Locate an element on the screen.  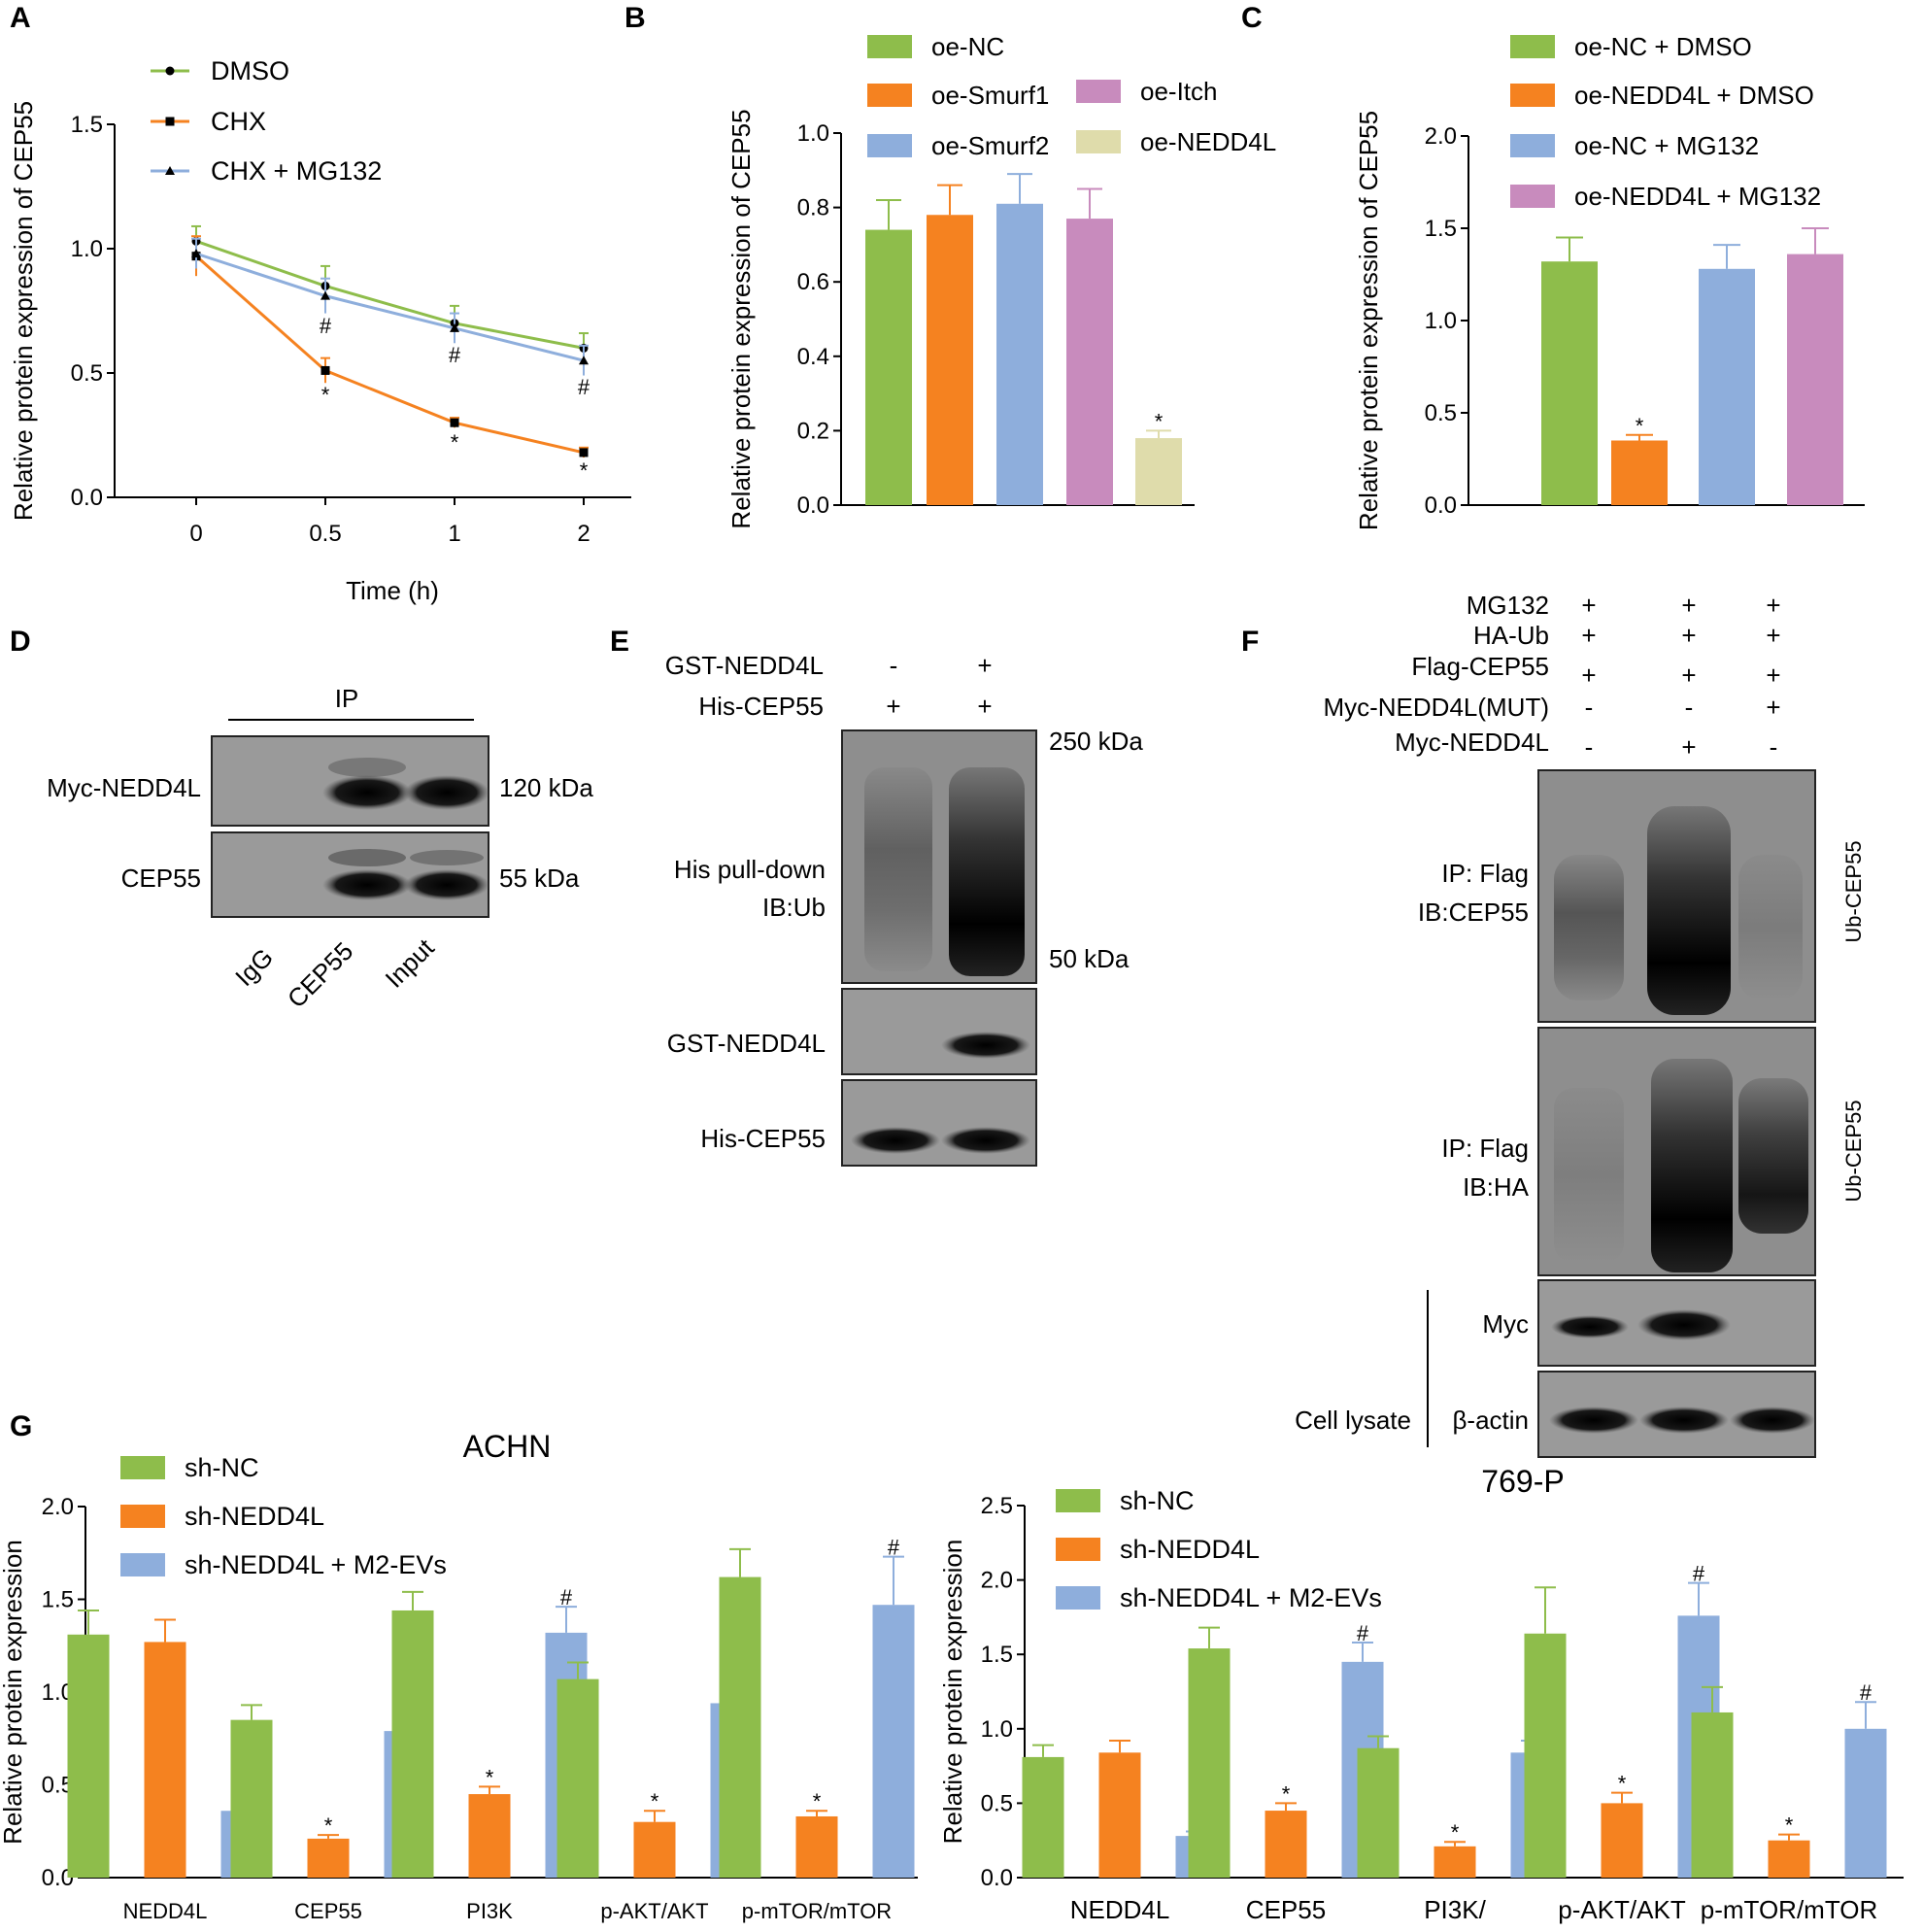
blot-e-ub-smear-lane2 is located at coordinates (987, 871).